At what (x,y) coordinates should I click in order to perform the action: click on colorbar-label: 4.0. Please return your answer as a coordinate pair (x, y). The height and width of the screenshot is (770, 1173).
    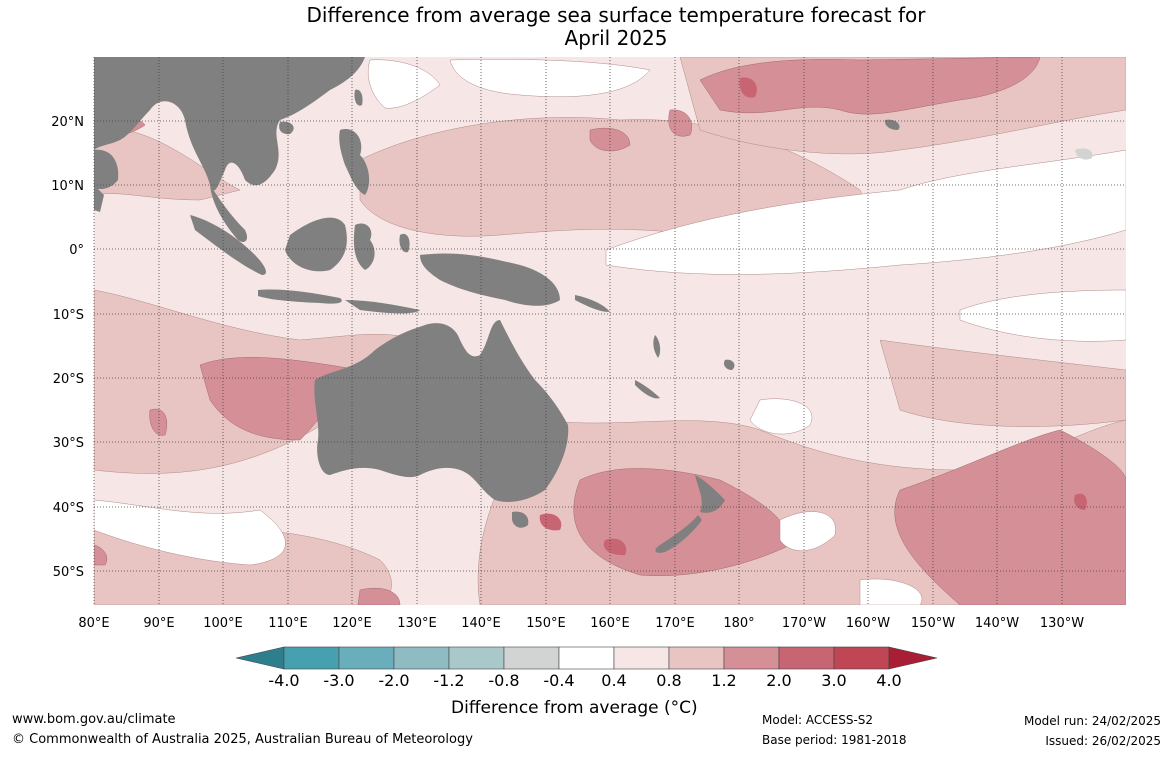
    Looking at the image, I should click on (888, 680).